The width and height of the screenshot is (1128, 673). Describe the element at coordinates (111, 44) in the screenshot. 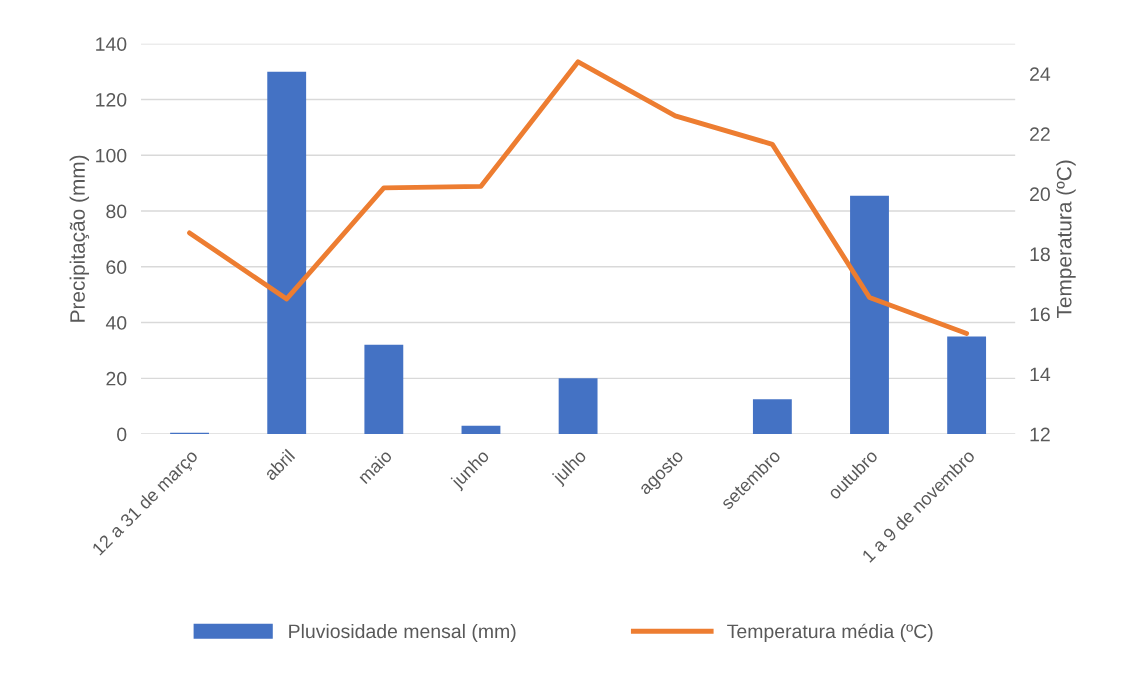

I see `y-tick-label: 140` at that location.